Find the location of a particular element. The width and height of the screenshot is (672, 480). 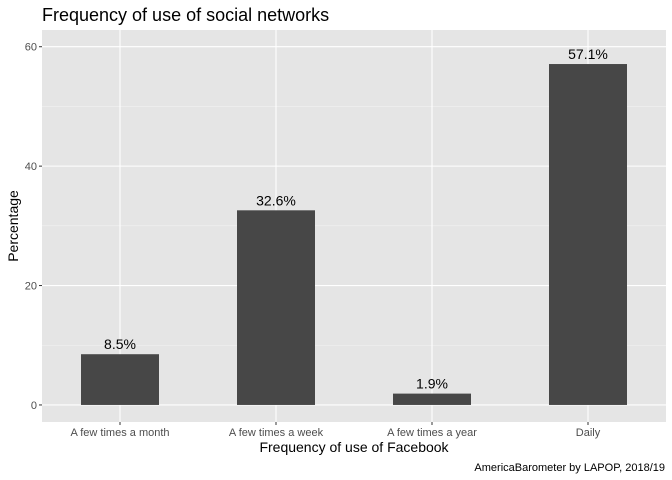

y-axis: 0 20 40 60 is located at coordinates (33, 227).